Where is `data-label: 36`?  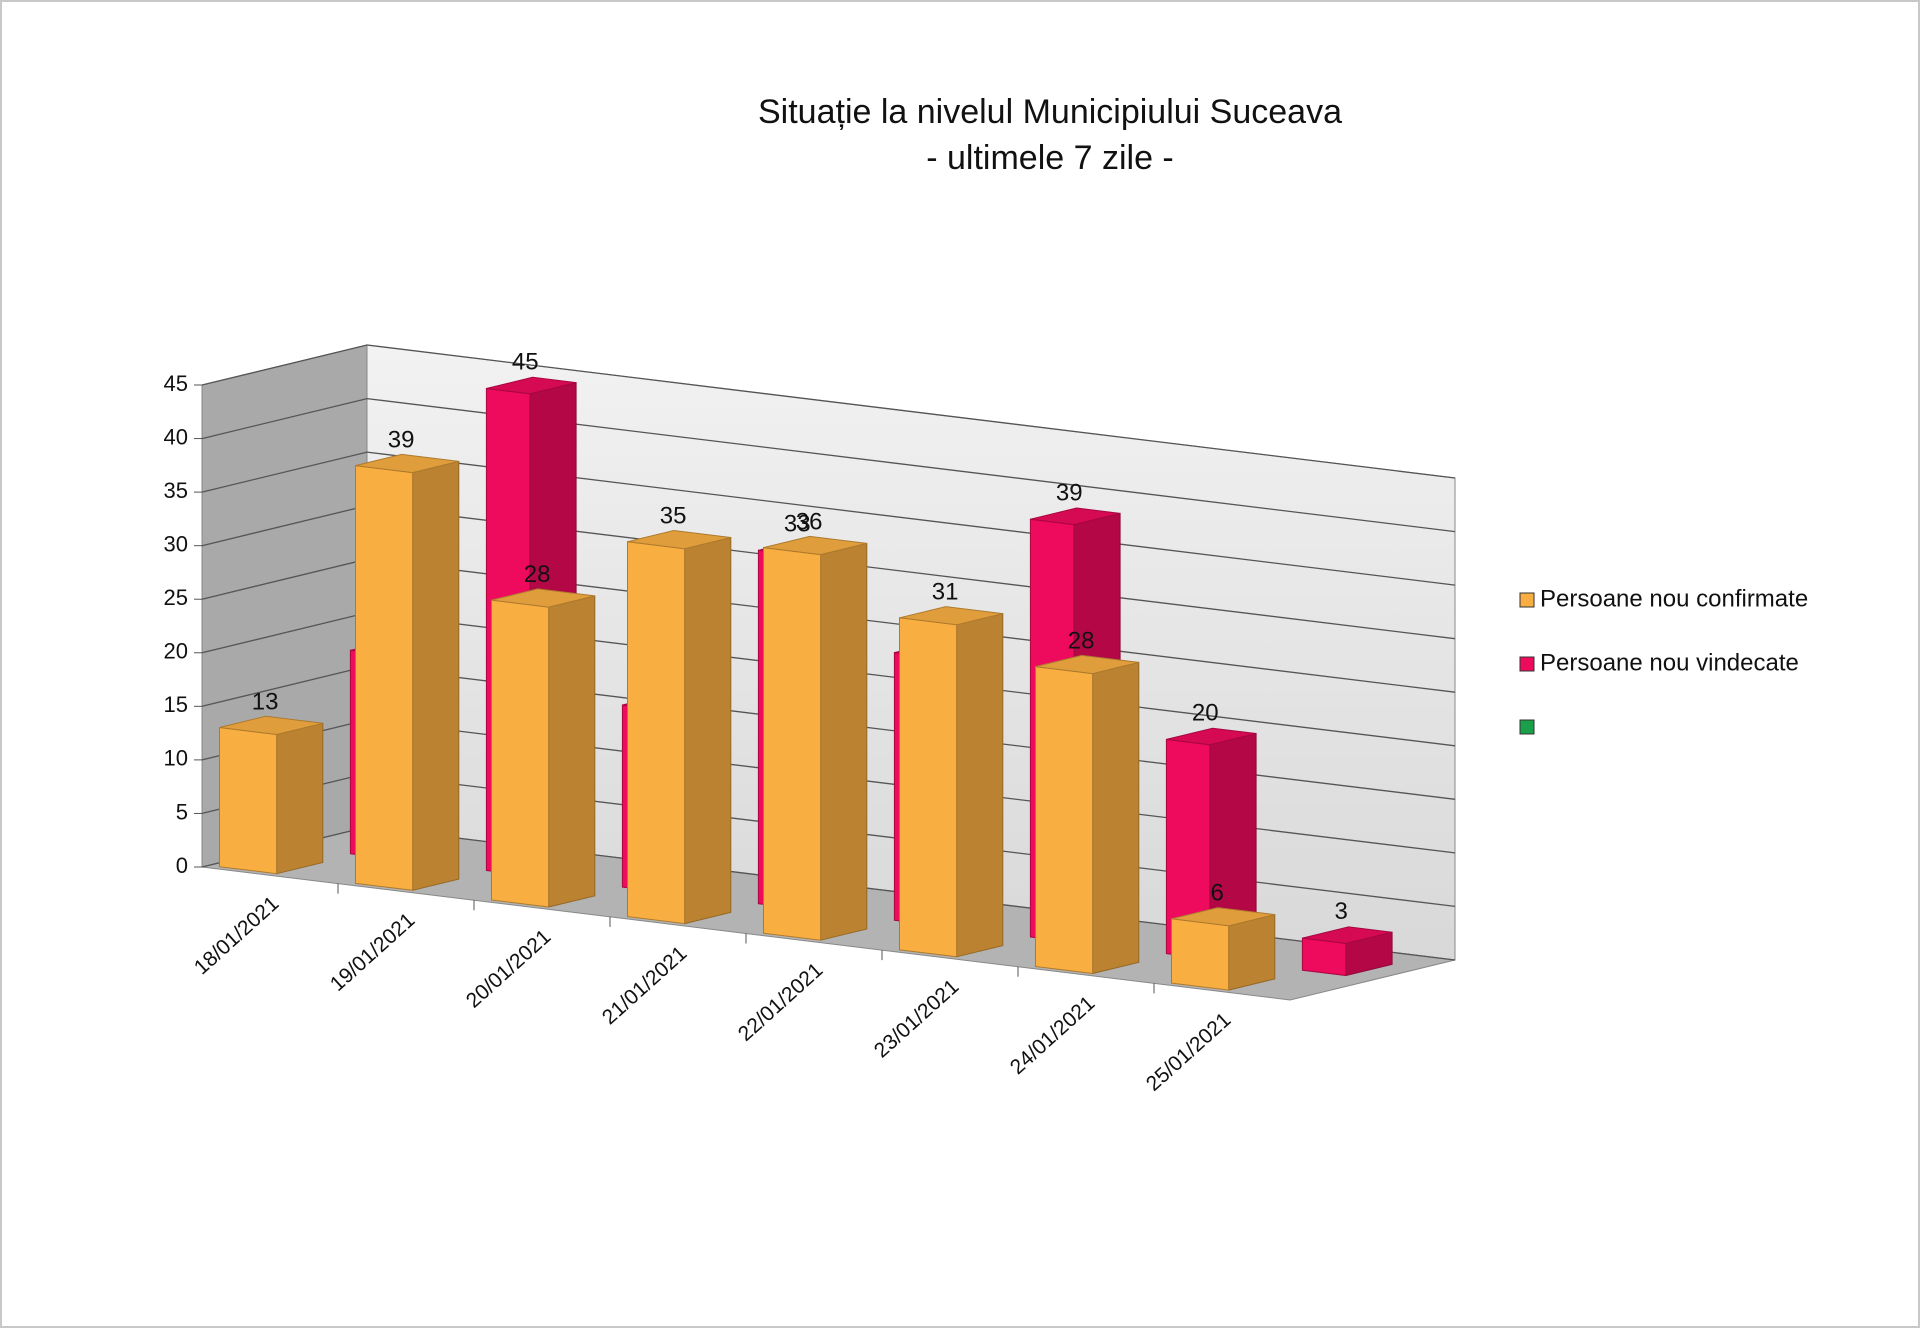
data-label: 36 is located at coordinates (809, 522).